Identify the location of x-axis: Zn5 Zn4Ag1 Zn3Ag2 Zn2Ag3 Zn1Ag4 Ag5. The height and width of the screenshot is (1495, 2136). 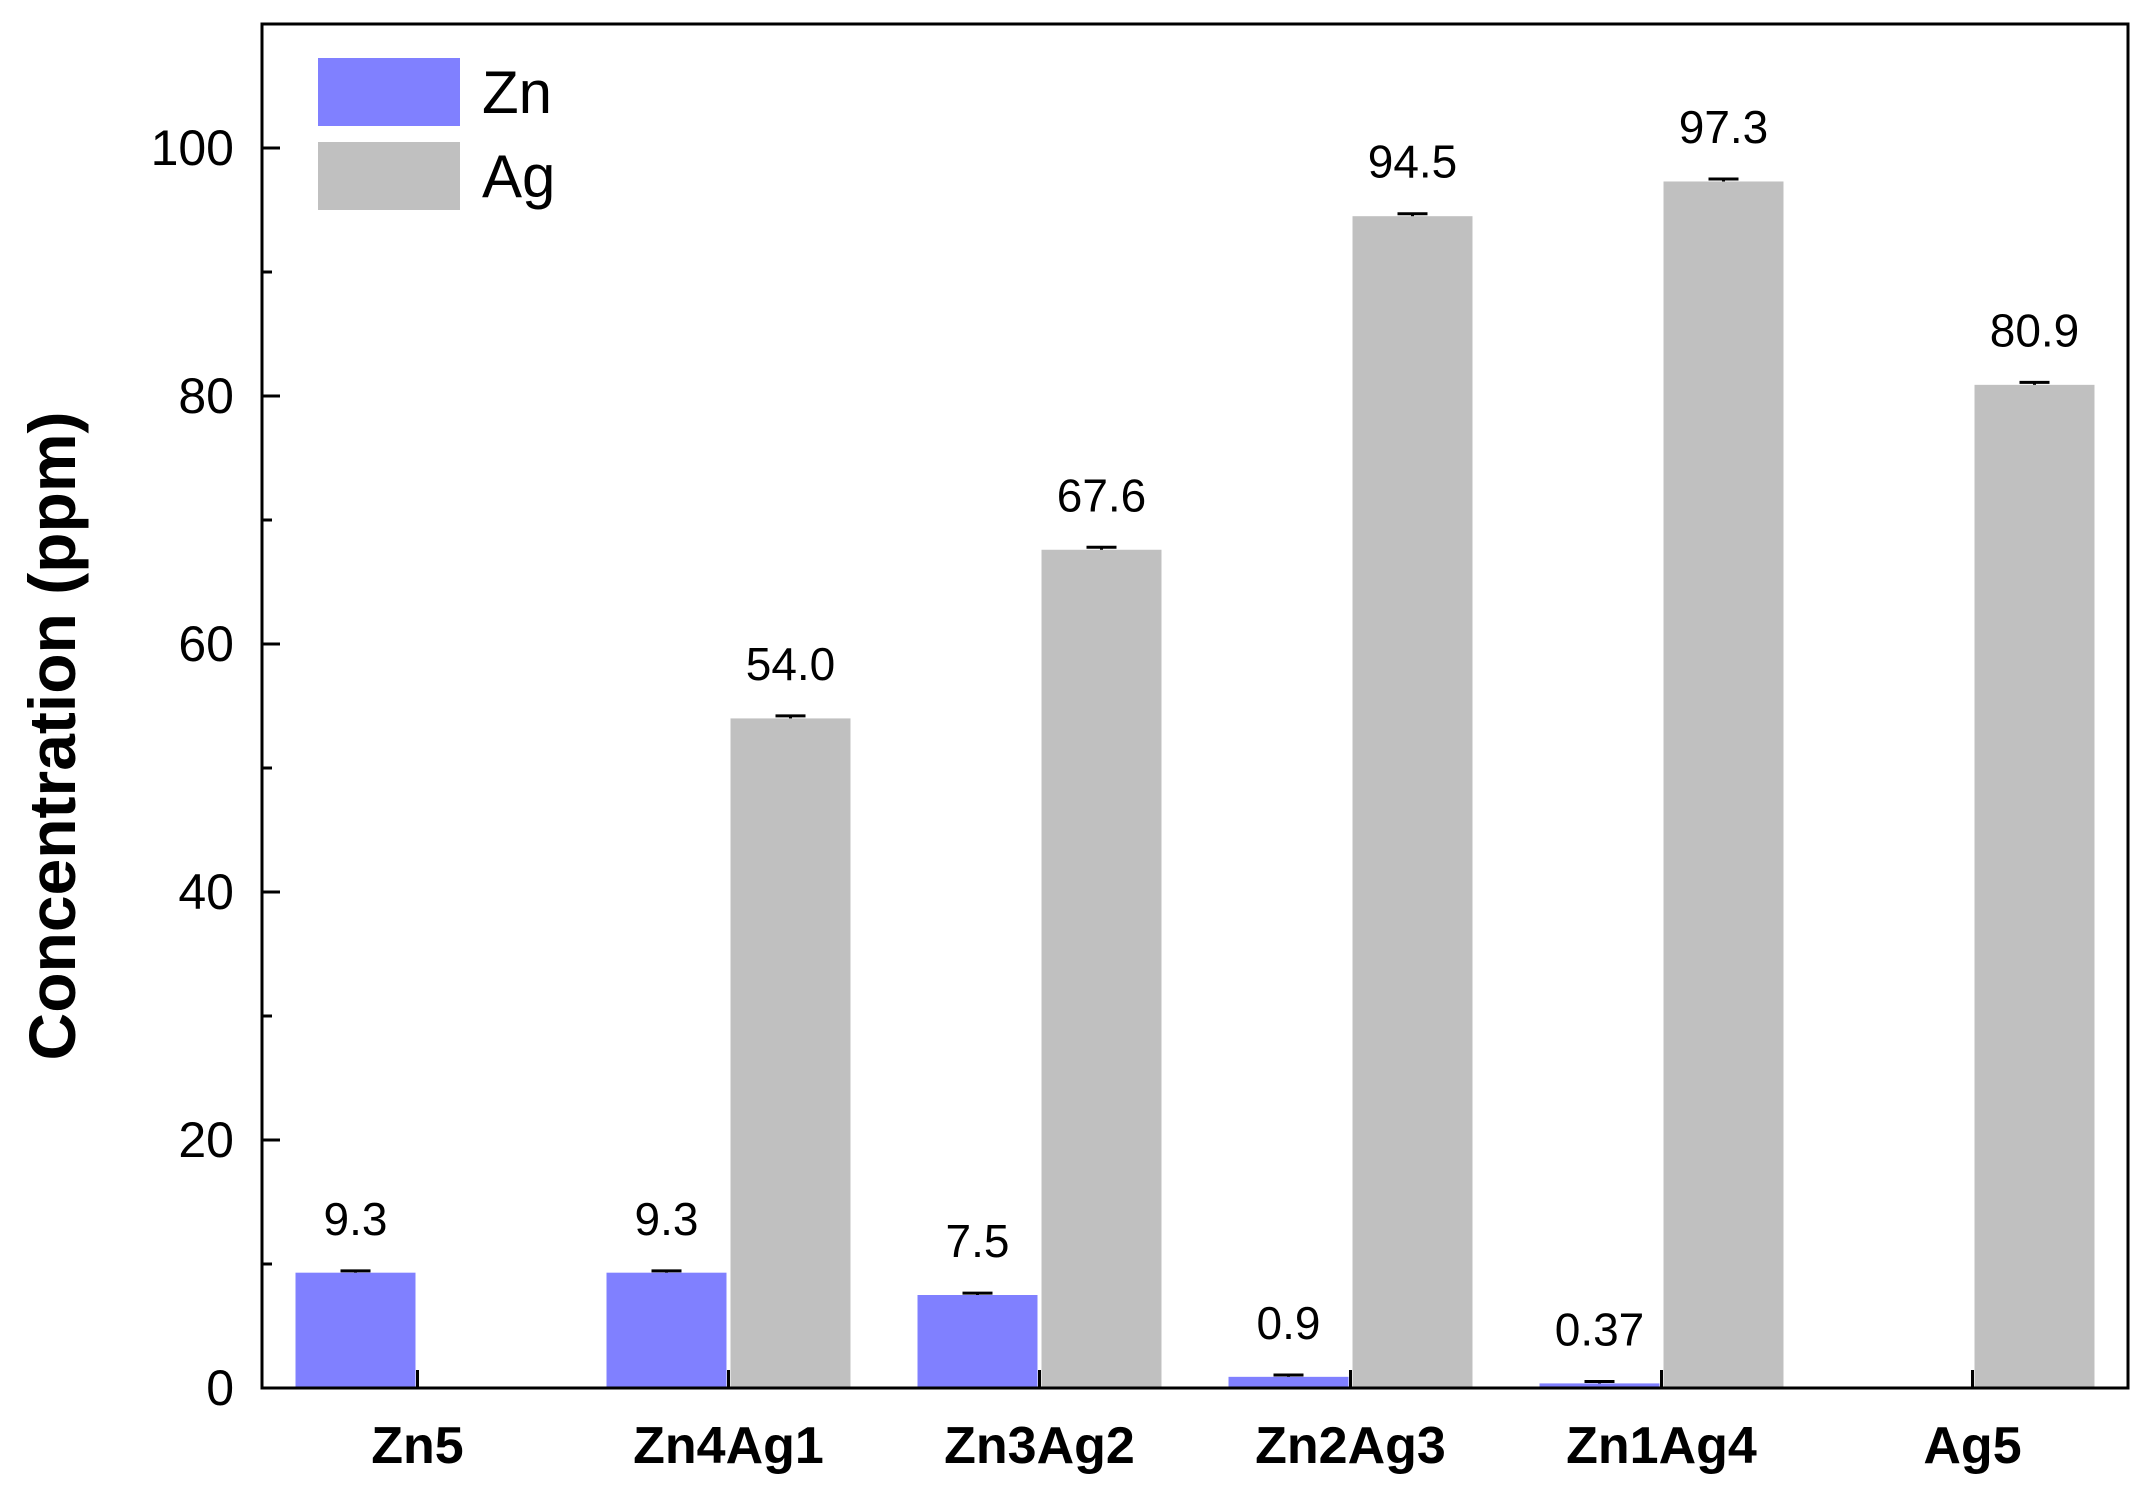
(1196, 1422).